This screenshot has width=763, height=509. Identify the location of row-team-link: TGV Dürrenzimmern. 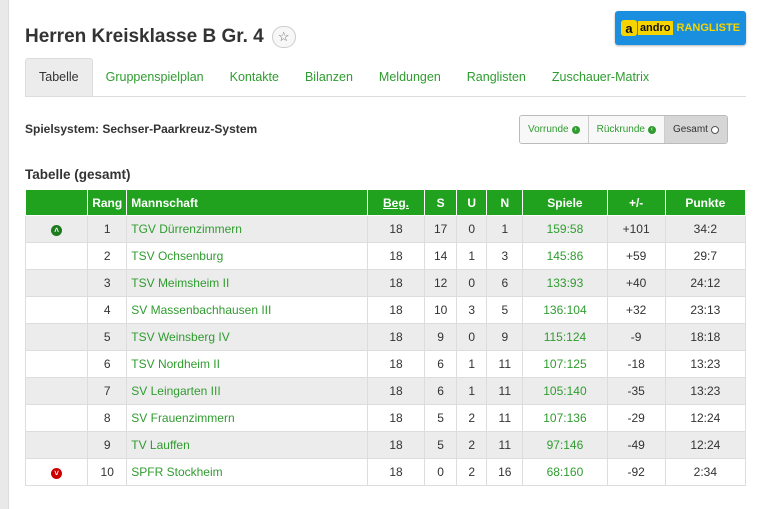
(247, 229).